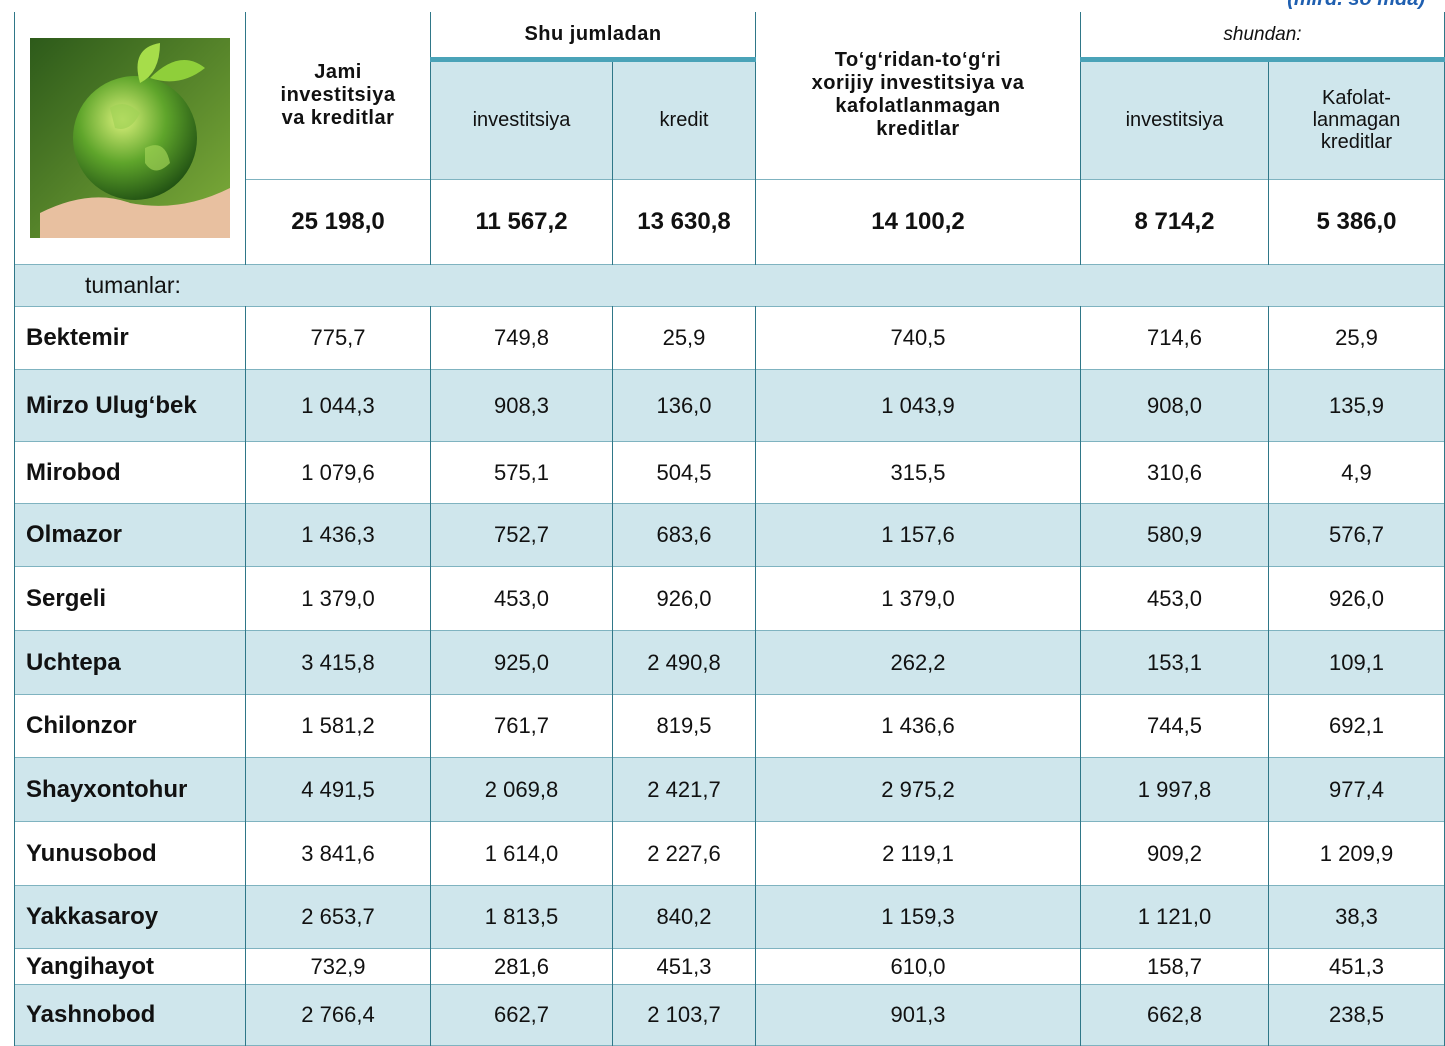 This screenshot has width=1445, height=1046. Describe the element at coordinates (1356, 662) in the screenshot. I see `value-cell: 109,1` at that location.